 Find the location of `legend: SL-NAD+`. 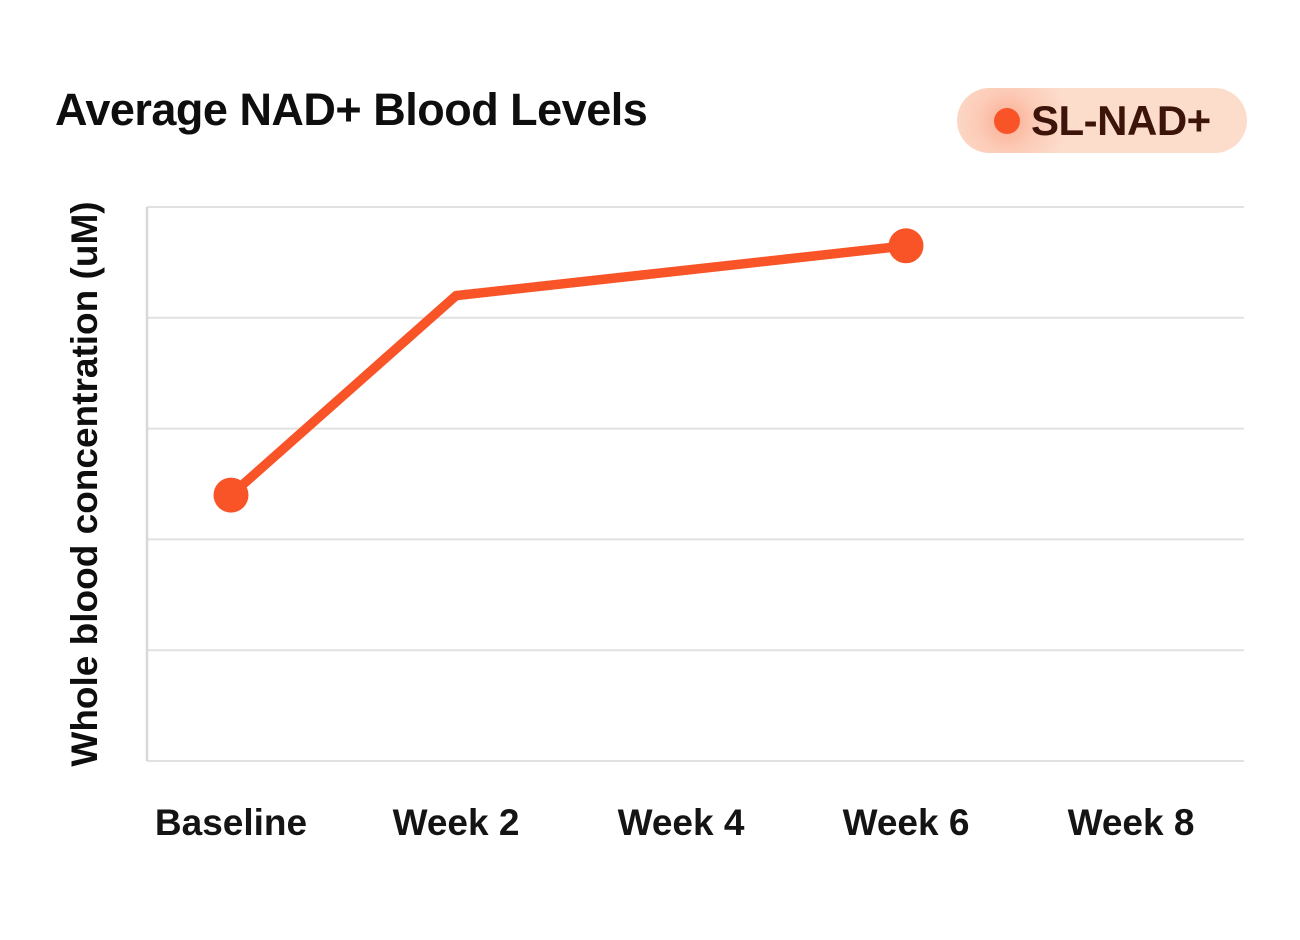

legend: SL-NAD+ is located at coordinates (1102, 120).